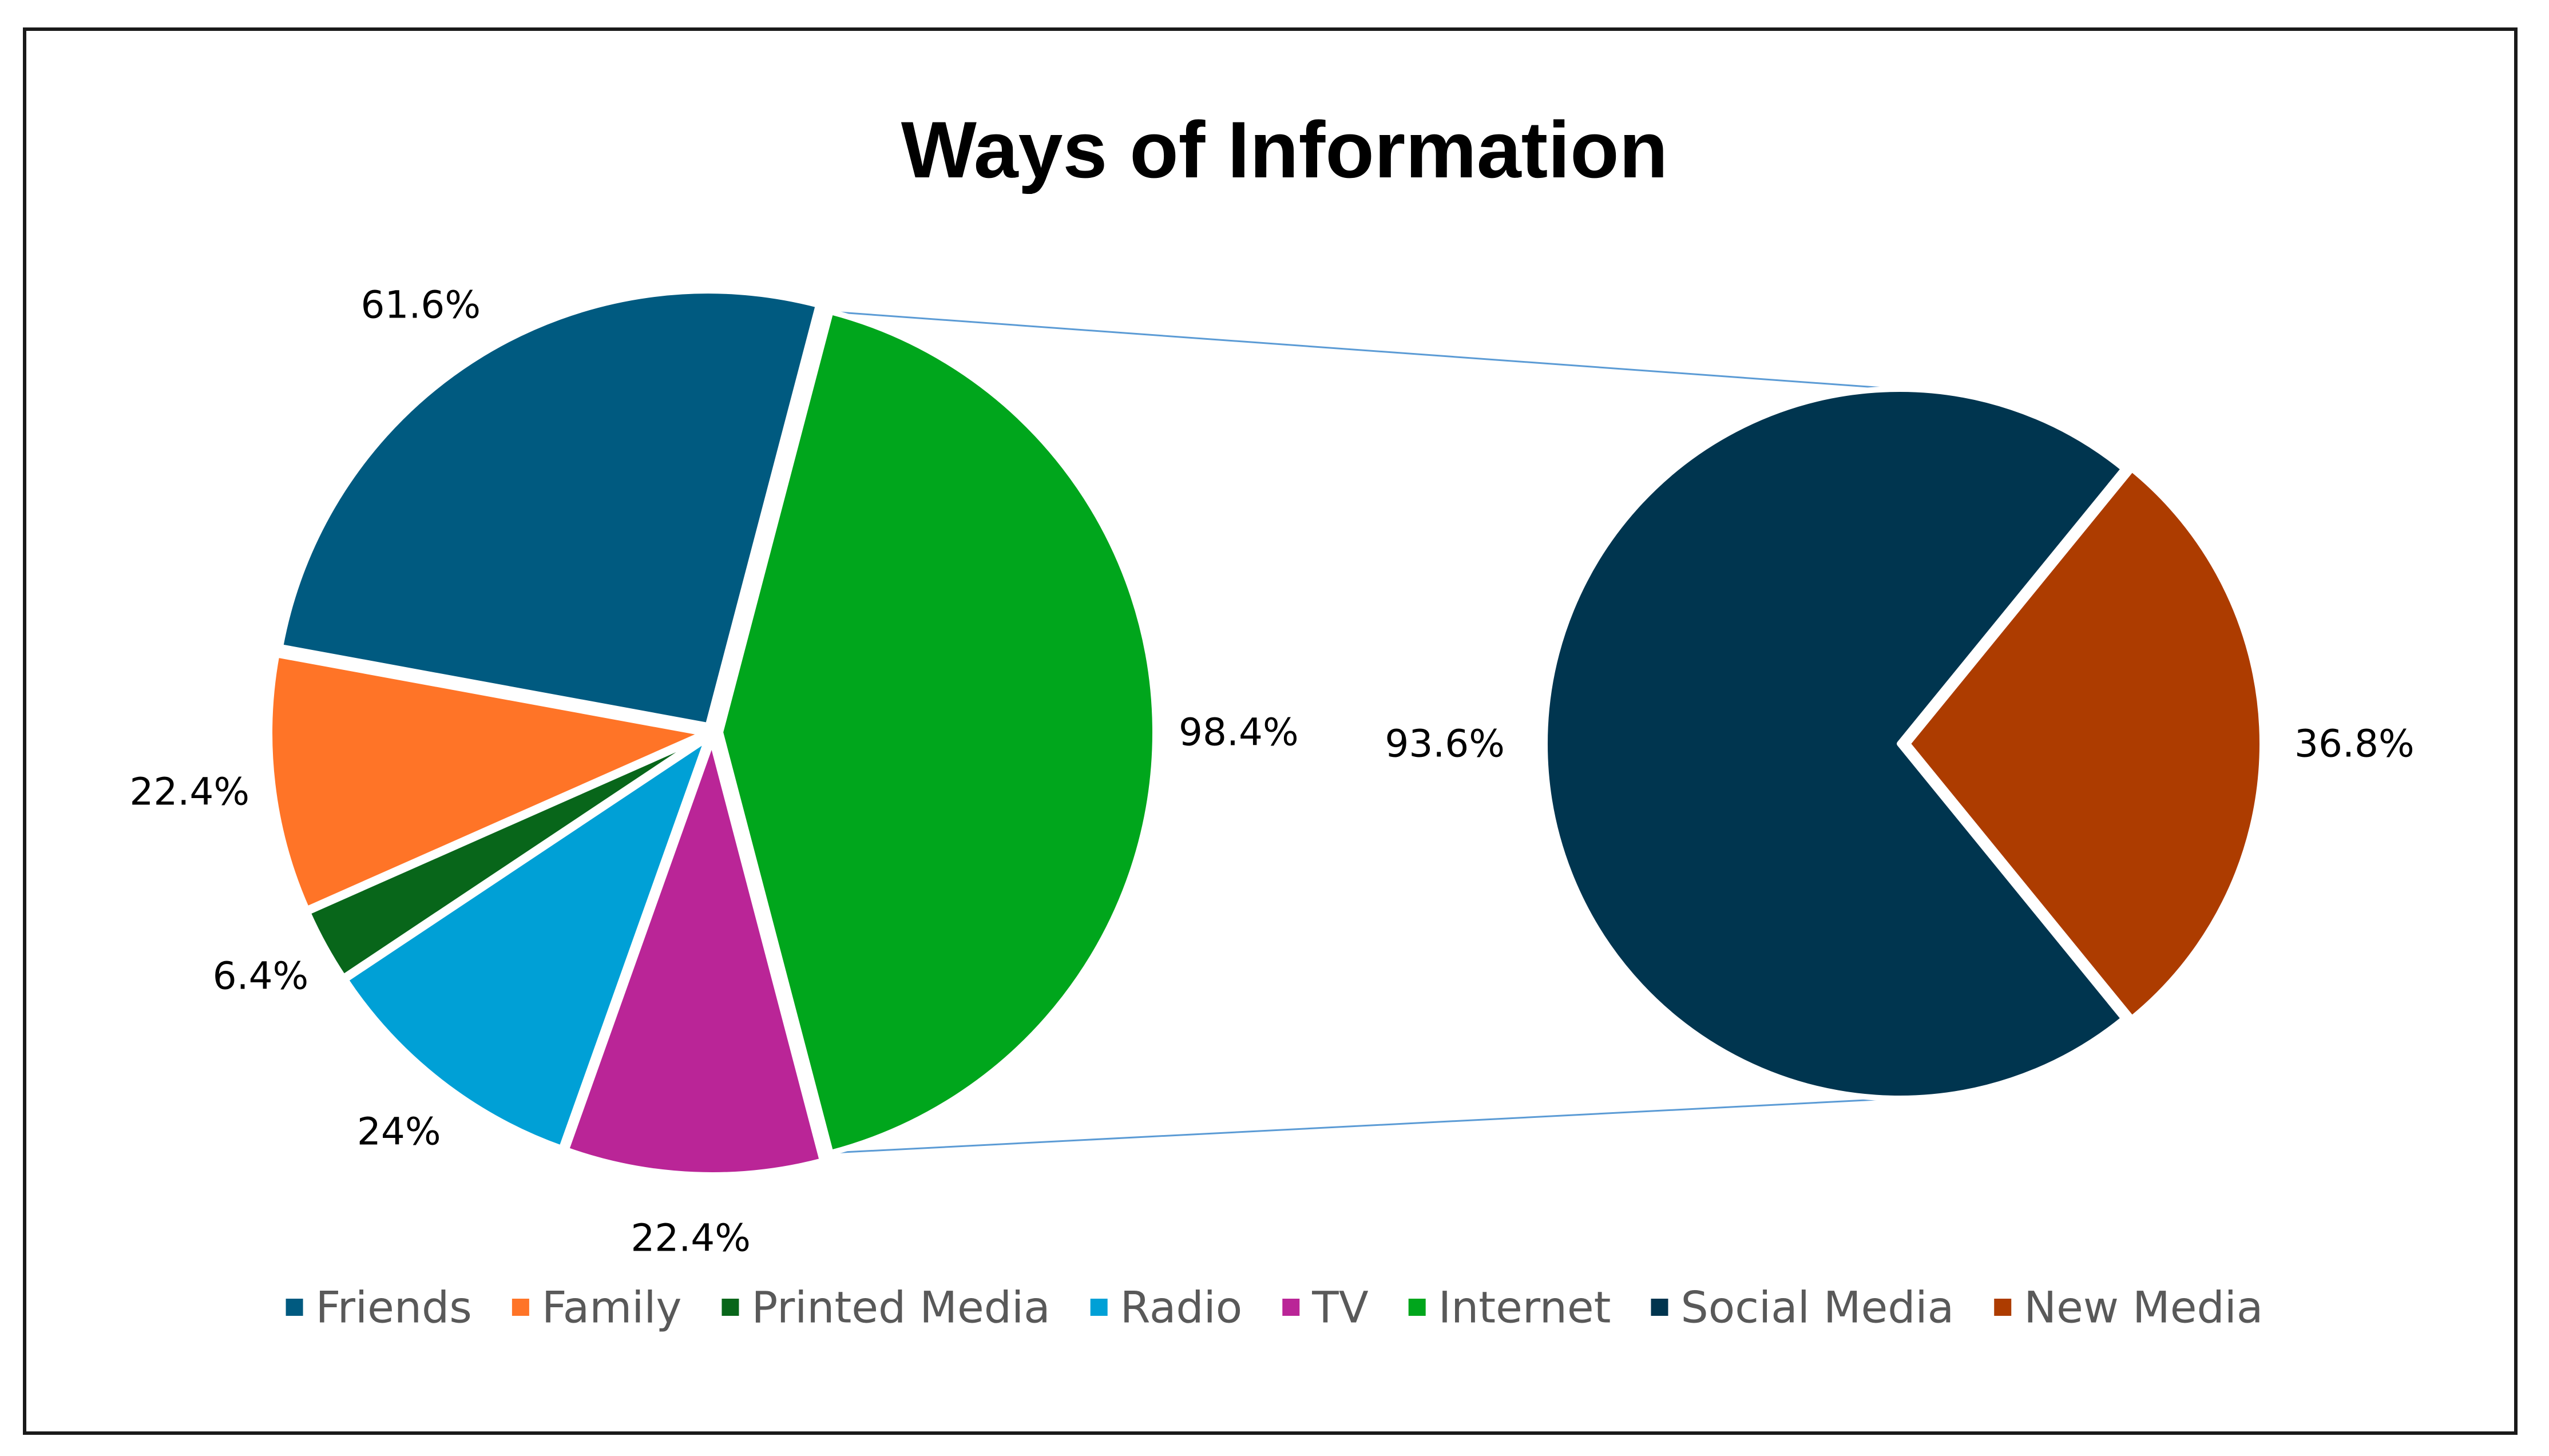 The image size is (2549, 1456). I want to click on legend-item-tv: TV, so click(1325, 1308).